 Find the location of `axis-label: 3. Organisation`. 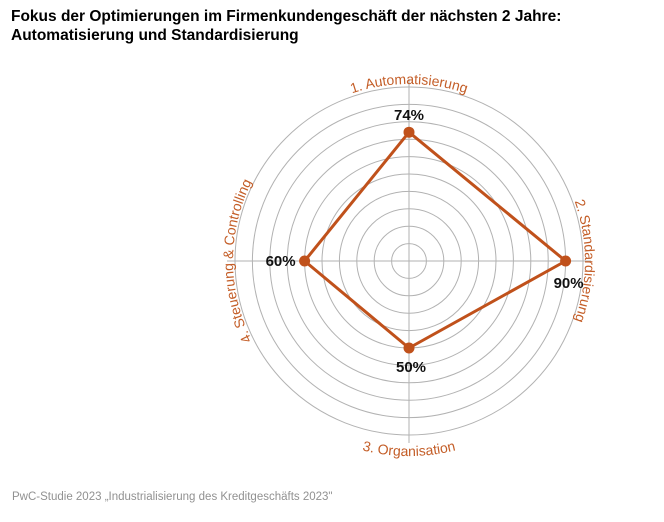

axis-label: 3. Organisation is located at coordinates (408, 448).